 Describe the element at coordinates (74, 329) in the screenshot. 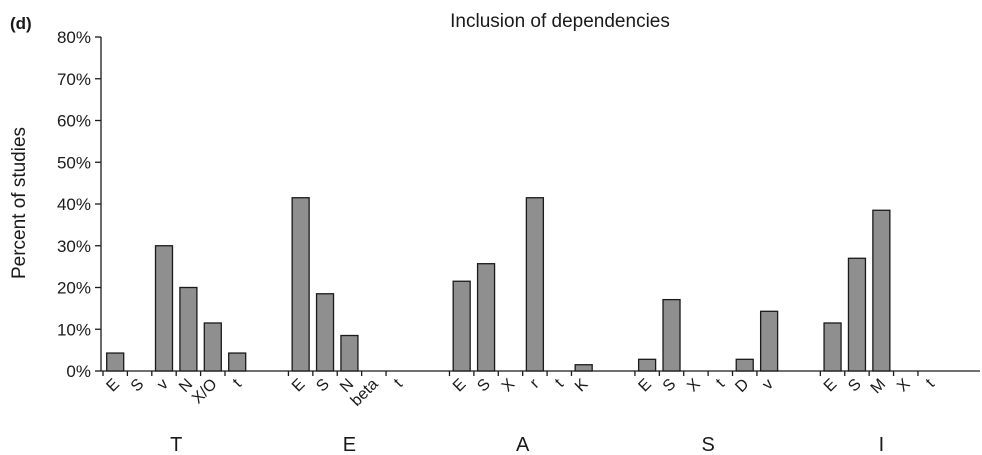

I see `y-tick-label: 10%` at that location.